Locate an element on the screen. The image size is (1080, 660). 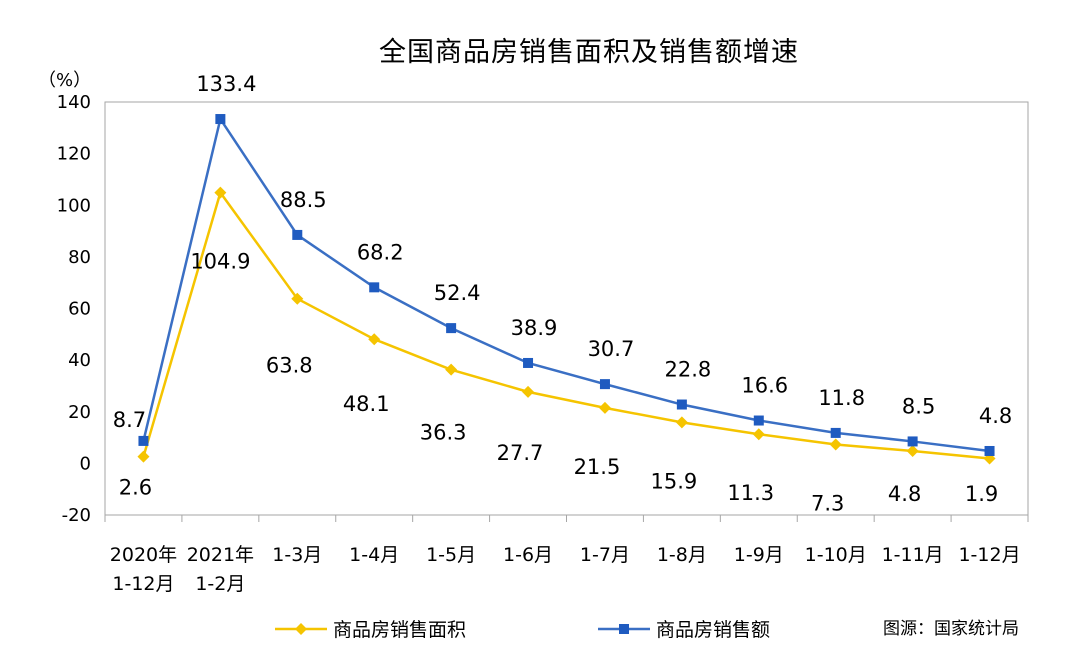
chart-title: 全国商品房销售面积及销售额增速 is located at coordinates (589, 52).